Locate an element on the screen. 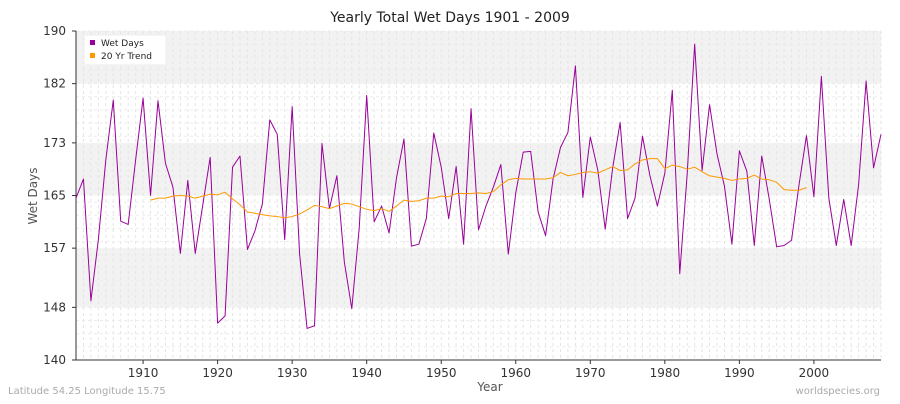  x-tick-label: 1950 is located at coordinates (441, 373).